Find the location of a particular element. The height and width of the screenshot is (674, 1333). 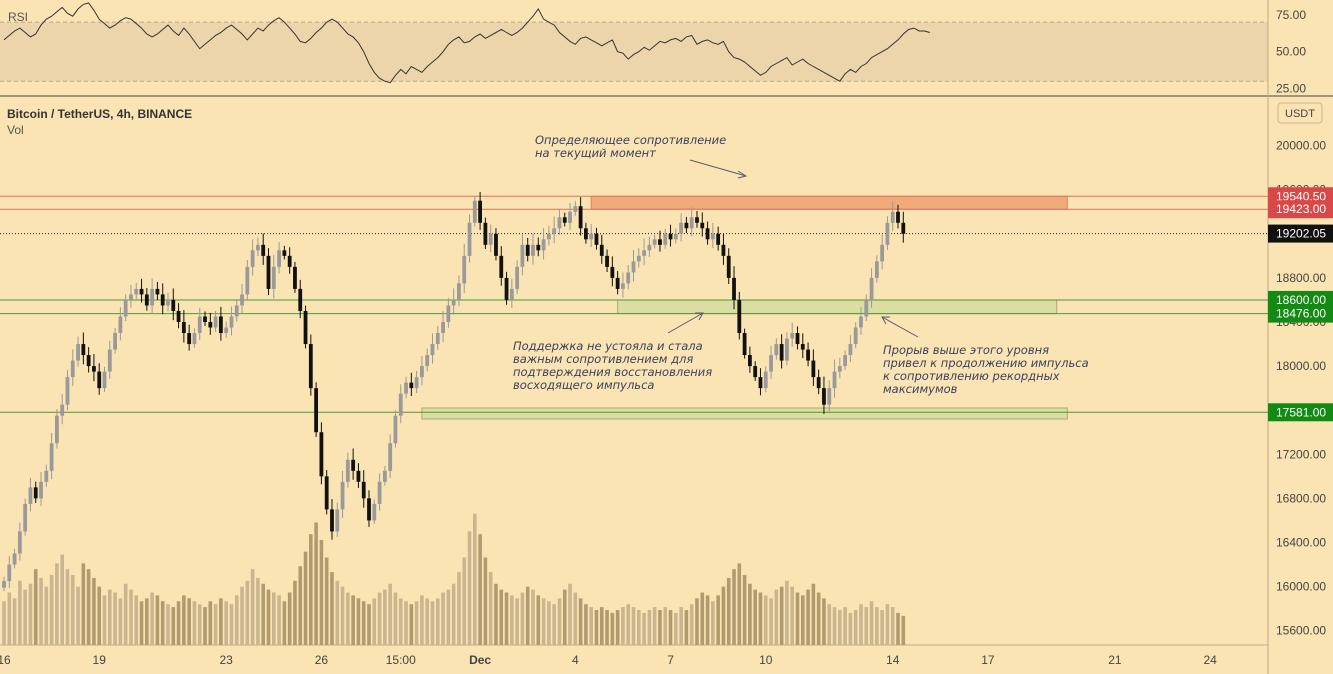

time-tick-label: 16 is located at coordinates (5, 660).